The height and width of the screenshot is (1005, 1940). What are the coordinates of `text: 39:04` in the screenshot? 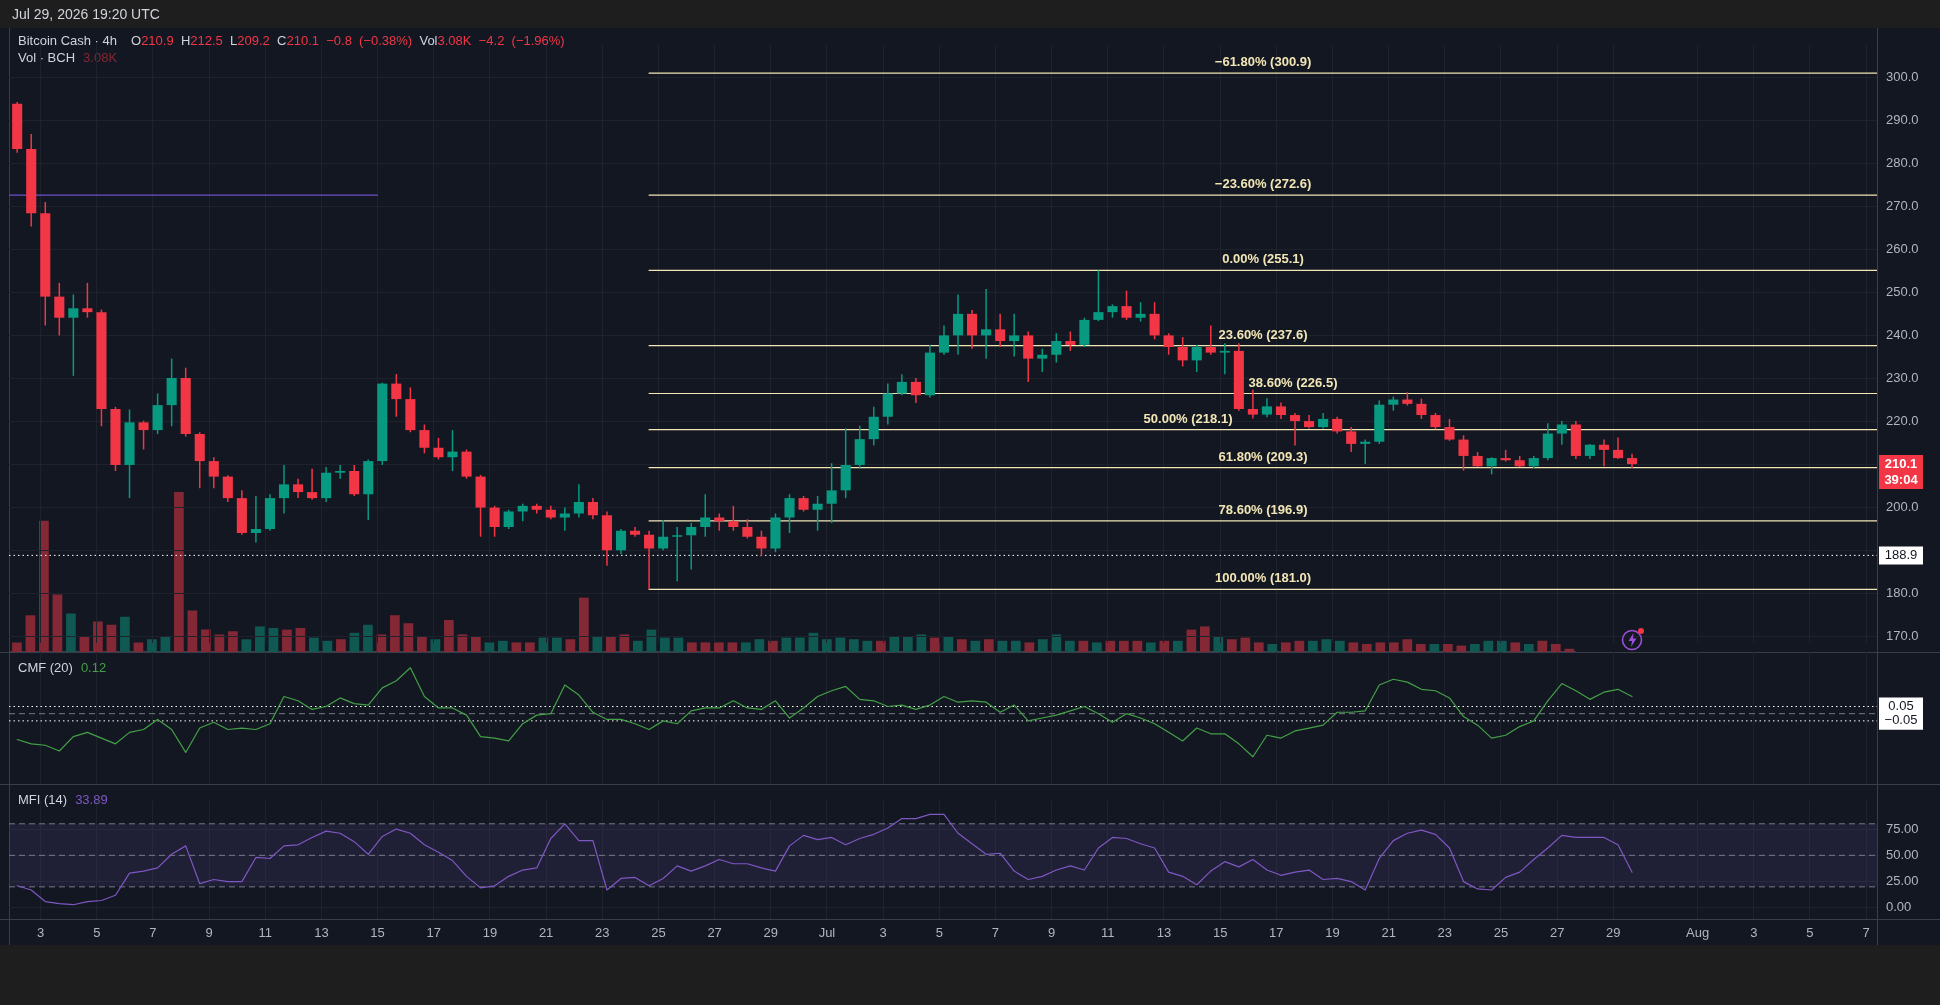 It's located at (1901, 480).